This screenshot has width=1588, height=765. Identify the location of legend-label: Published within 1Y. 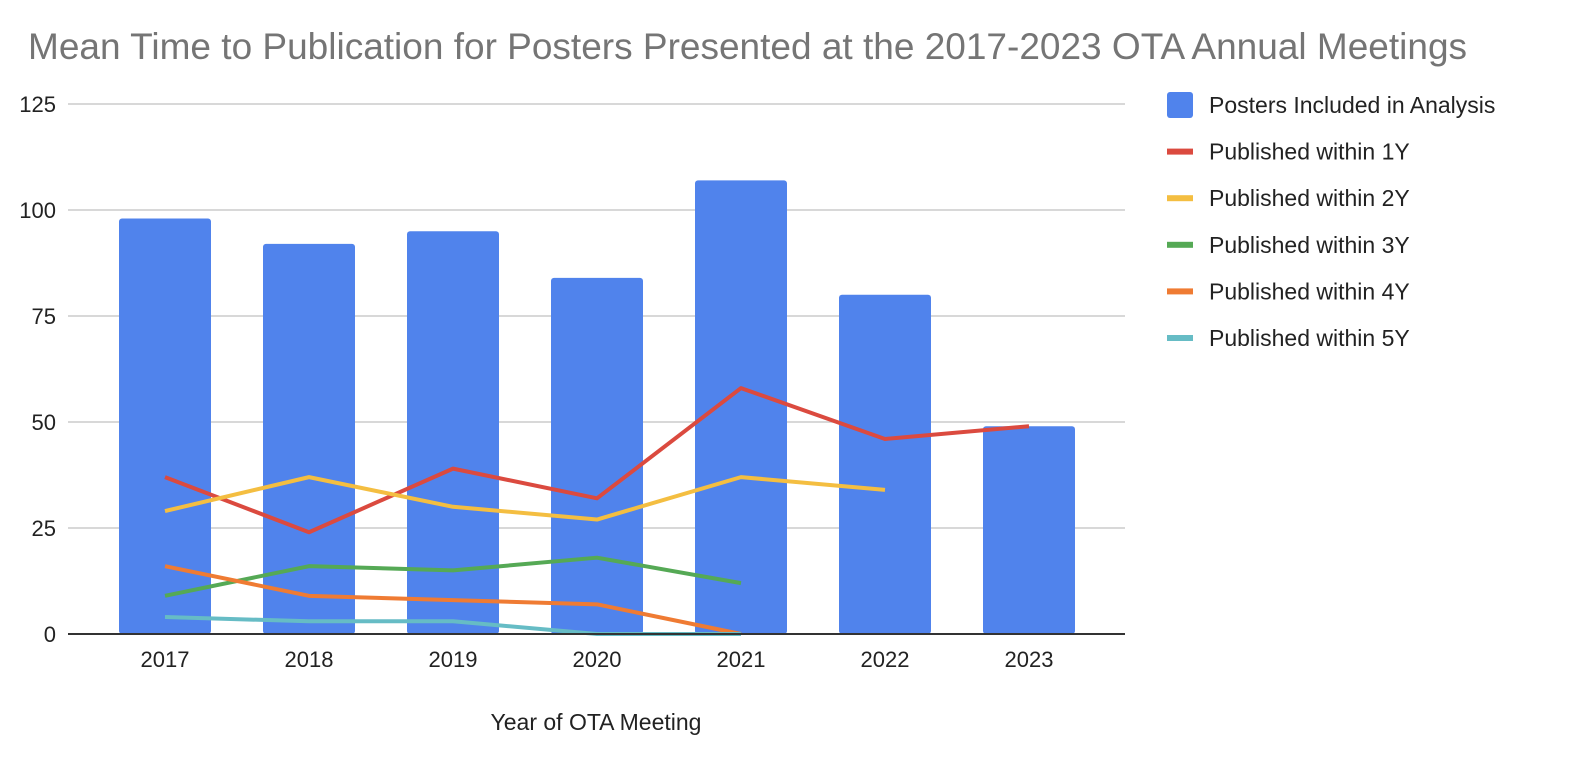
(1309, 152).